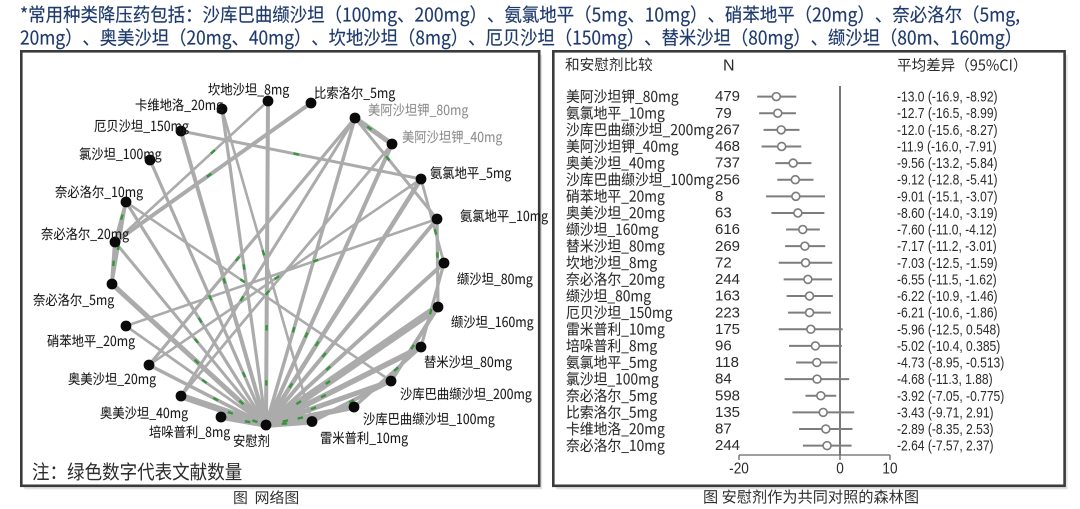  I want to click on svg-text: 87, so click(723, 429).